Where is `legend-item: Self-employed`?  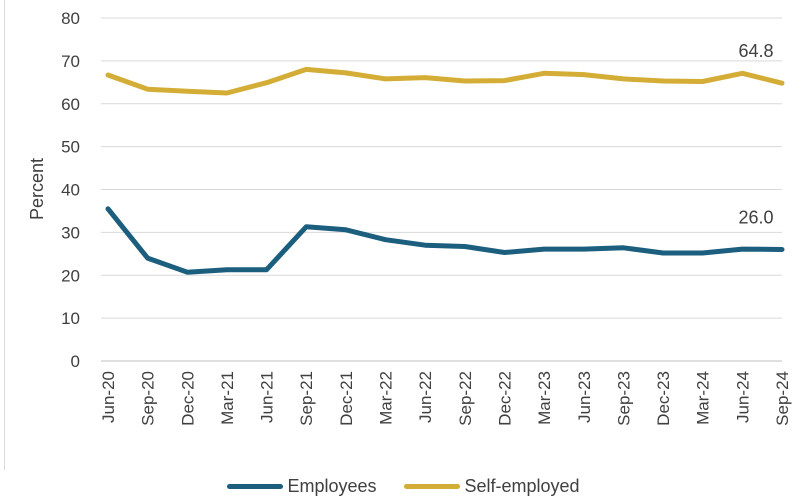 legend-item: Self-employed is located at coordinates (492, 486).